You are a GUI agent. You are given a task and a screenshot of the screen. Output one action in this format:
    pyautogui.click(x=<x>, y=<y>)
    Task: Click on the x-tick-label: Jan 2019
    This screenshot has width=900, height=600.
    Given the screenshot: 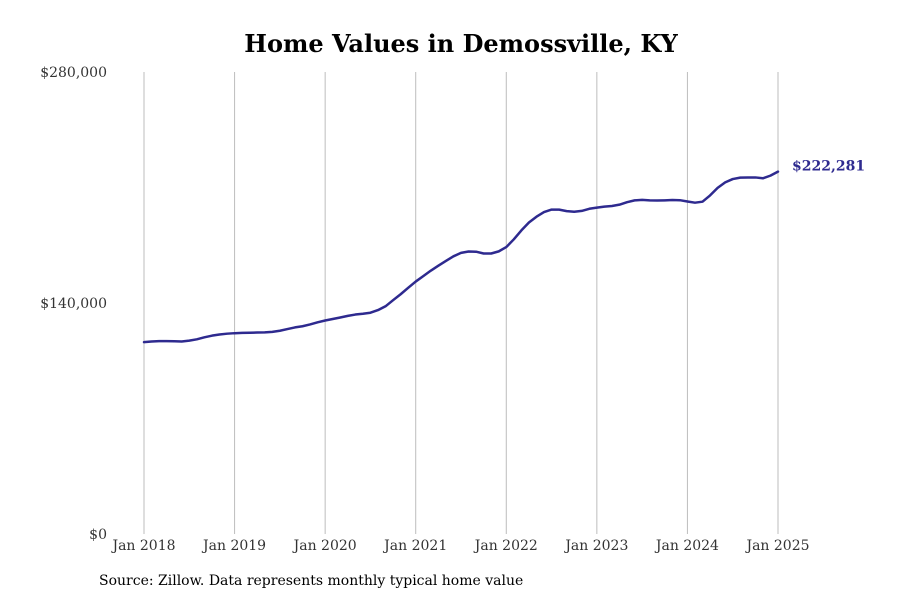 What is the action you would take?
    pyautogui.click(x=233, y=546)
    